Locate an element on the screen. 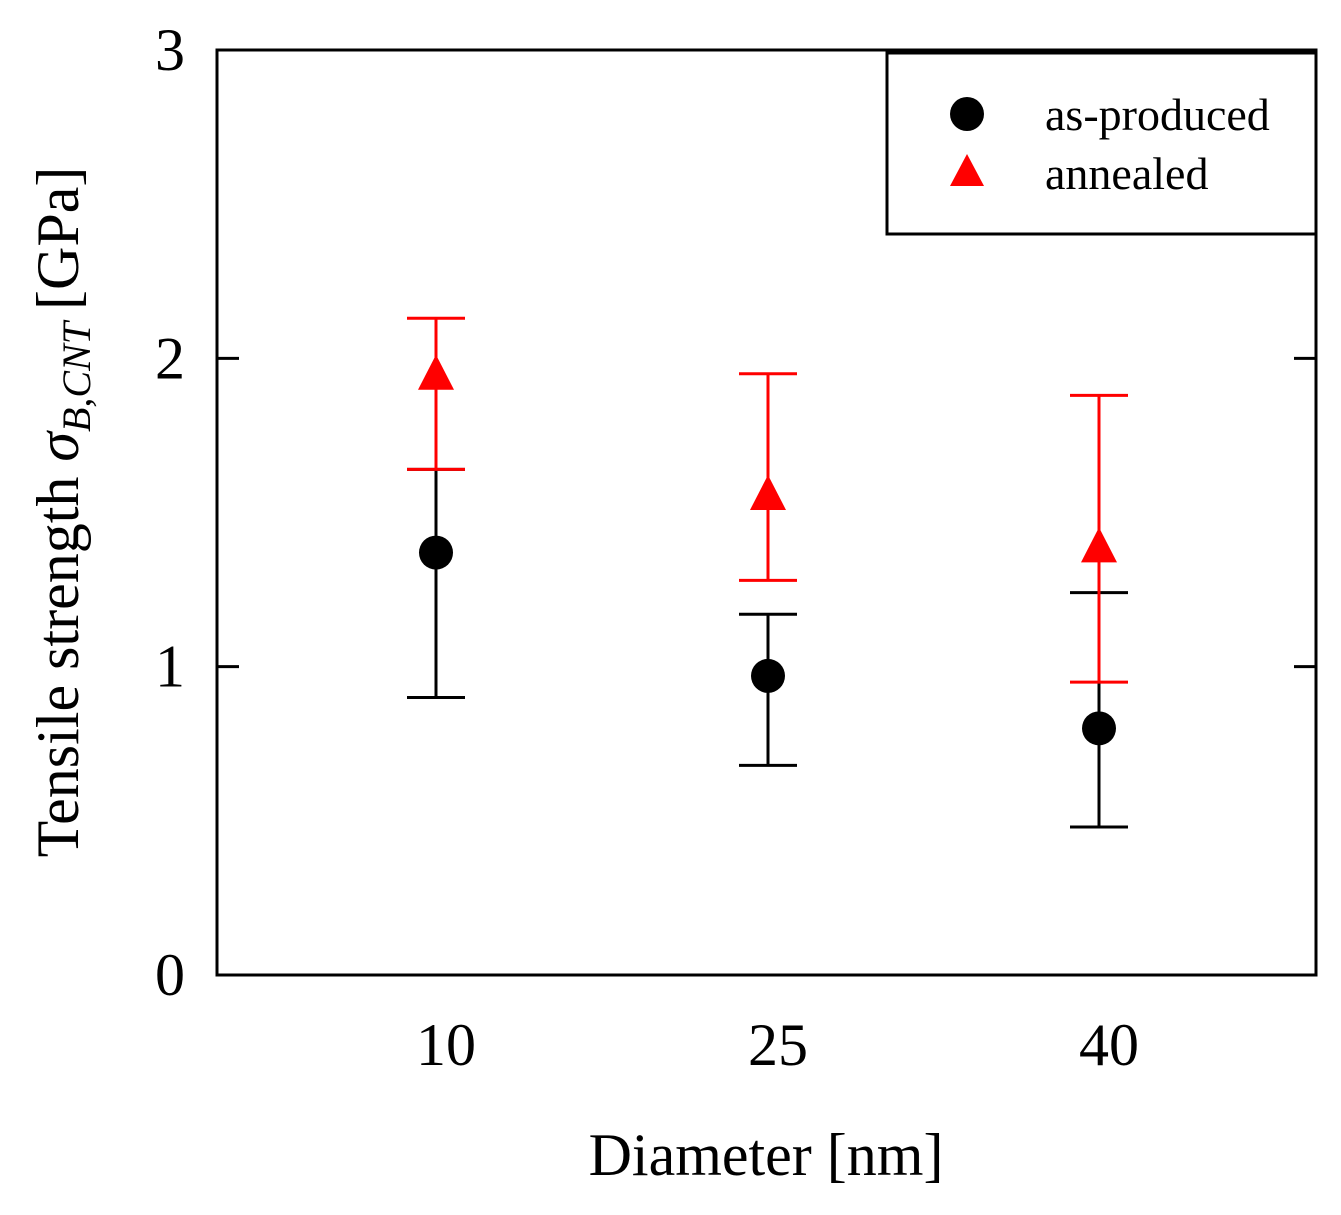  y-axis-title-main: Tensile strength is located at coordinates (58, 667).